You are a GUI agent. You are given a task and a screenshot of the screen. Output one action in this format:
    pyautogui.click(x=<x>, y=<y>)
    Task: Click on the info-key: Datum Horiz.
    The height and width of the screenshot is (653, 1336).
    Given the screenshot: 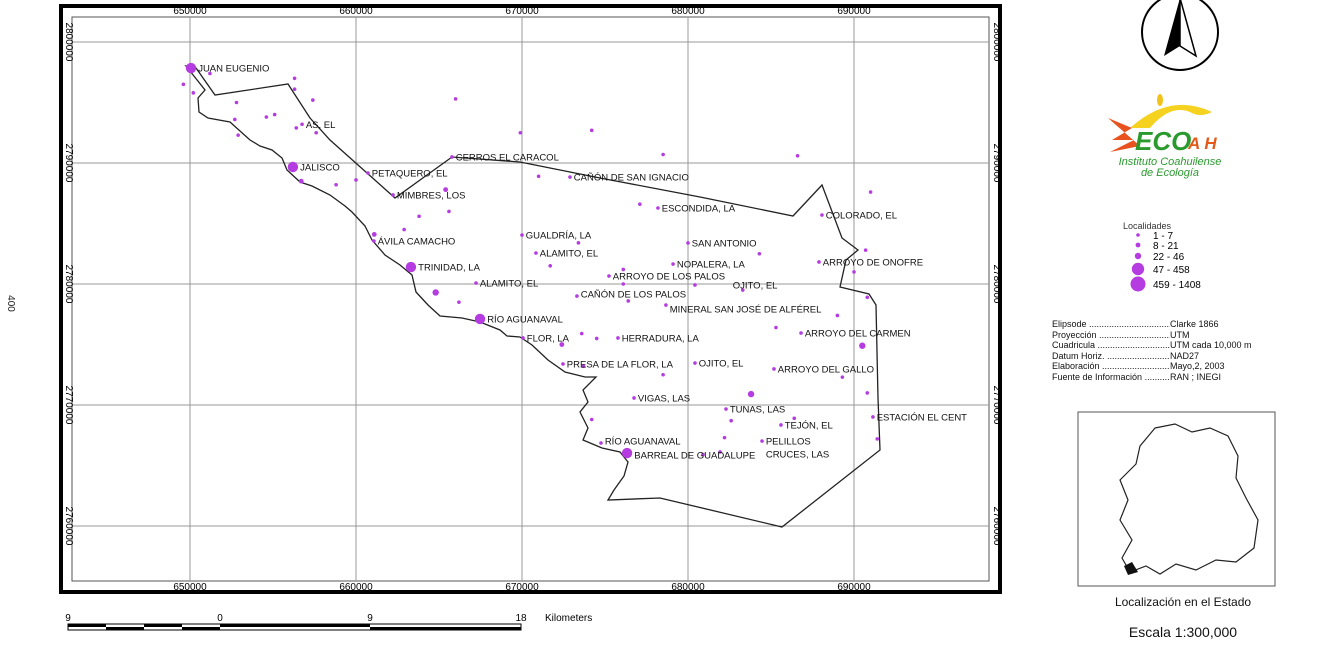 What is the action you would take?
    pyautogui.click(x=1111, y=356)
    